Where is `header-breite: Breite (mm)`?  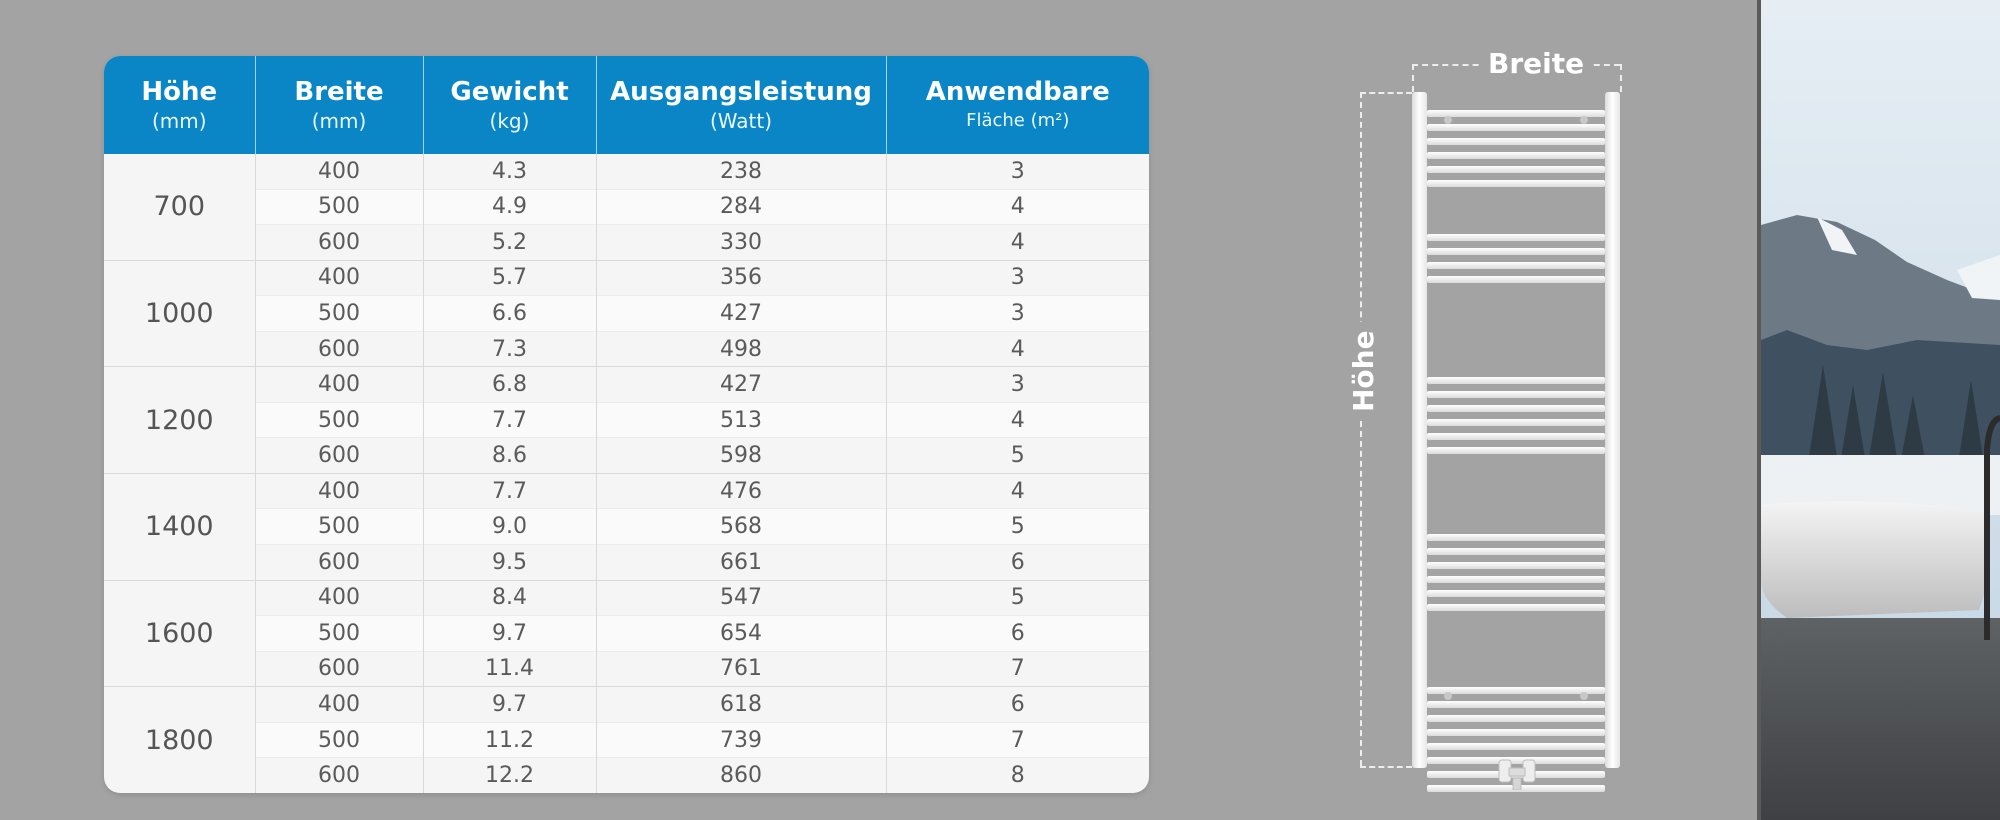
header-breite: Breite (mm) is located at coordinates (338, 105).